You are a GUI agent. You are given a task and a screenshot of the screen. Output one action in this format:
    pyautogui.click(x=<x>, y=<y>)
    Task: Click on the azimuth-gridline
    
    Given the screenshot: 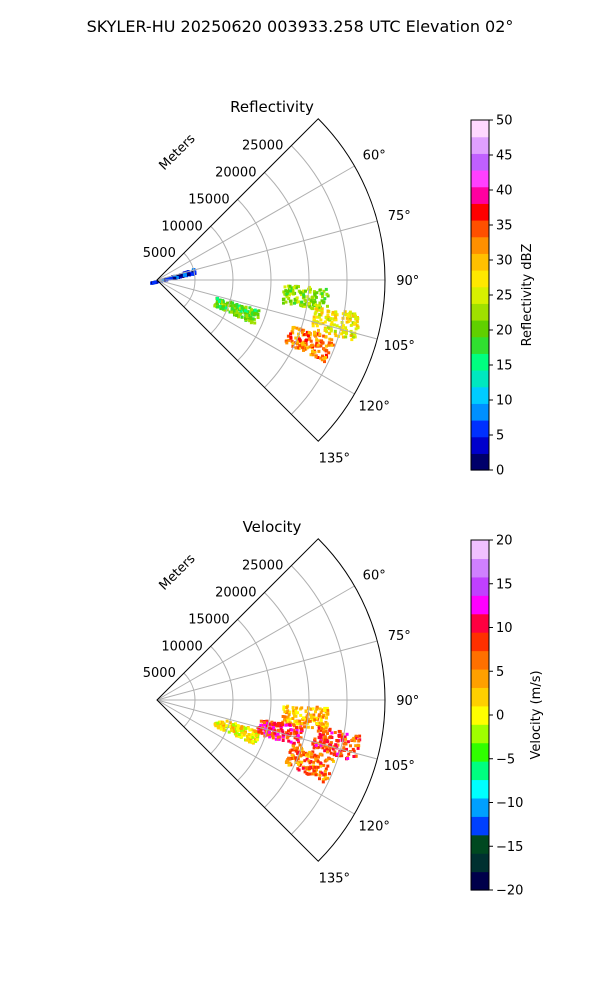 What is the action you would take?
    pyautogui.click(x=267, y=729)
    